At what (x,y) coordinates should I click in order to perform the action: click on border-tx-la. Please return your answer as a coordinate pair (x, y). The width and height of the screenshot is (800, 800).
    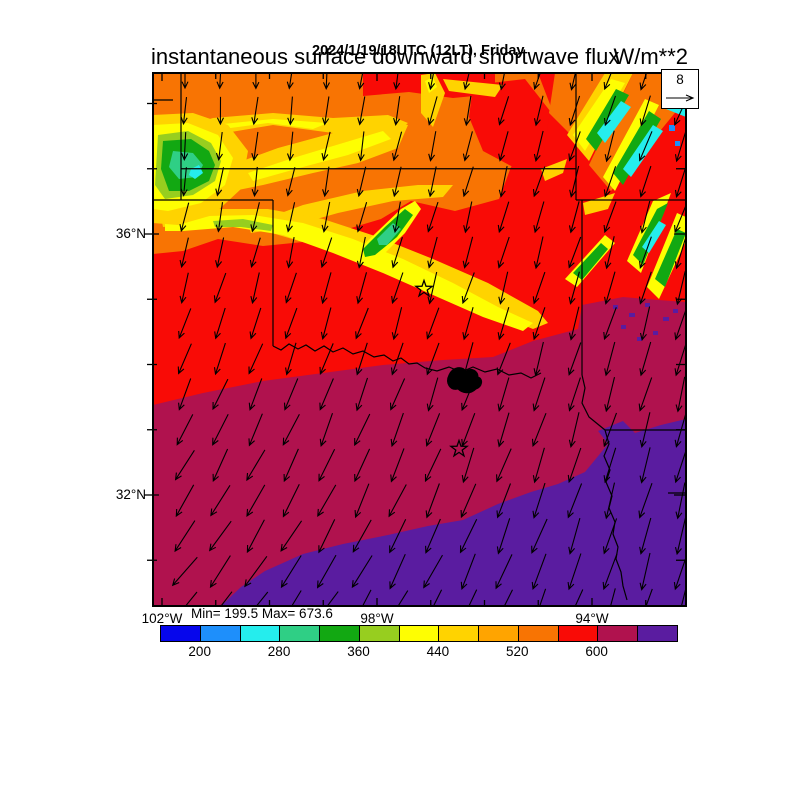
    Looking at the image, I should click on (615, 515).